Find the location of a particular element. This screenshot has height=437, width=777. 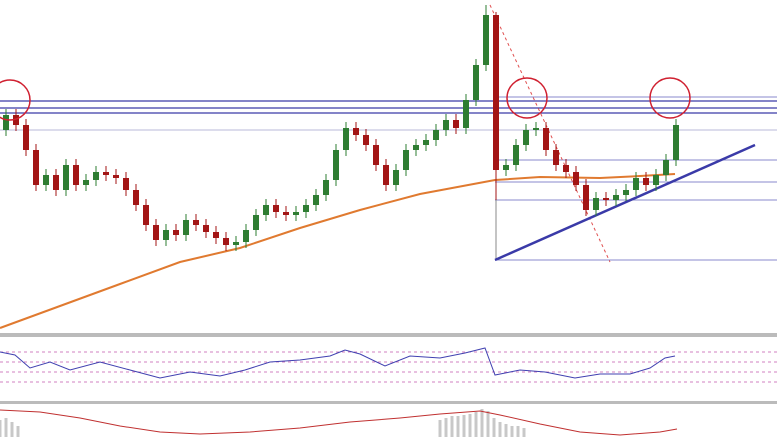

rsi-panel is located at coordinates (388, 365).